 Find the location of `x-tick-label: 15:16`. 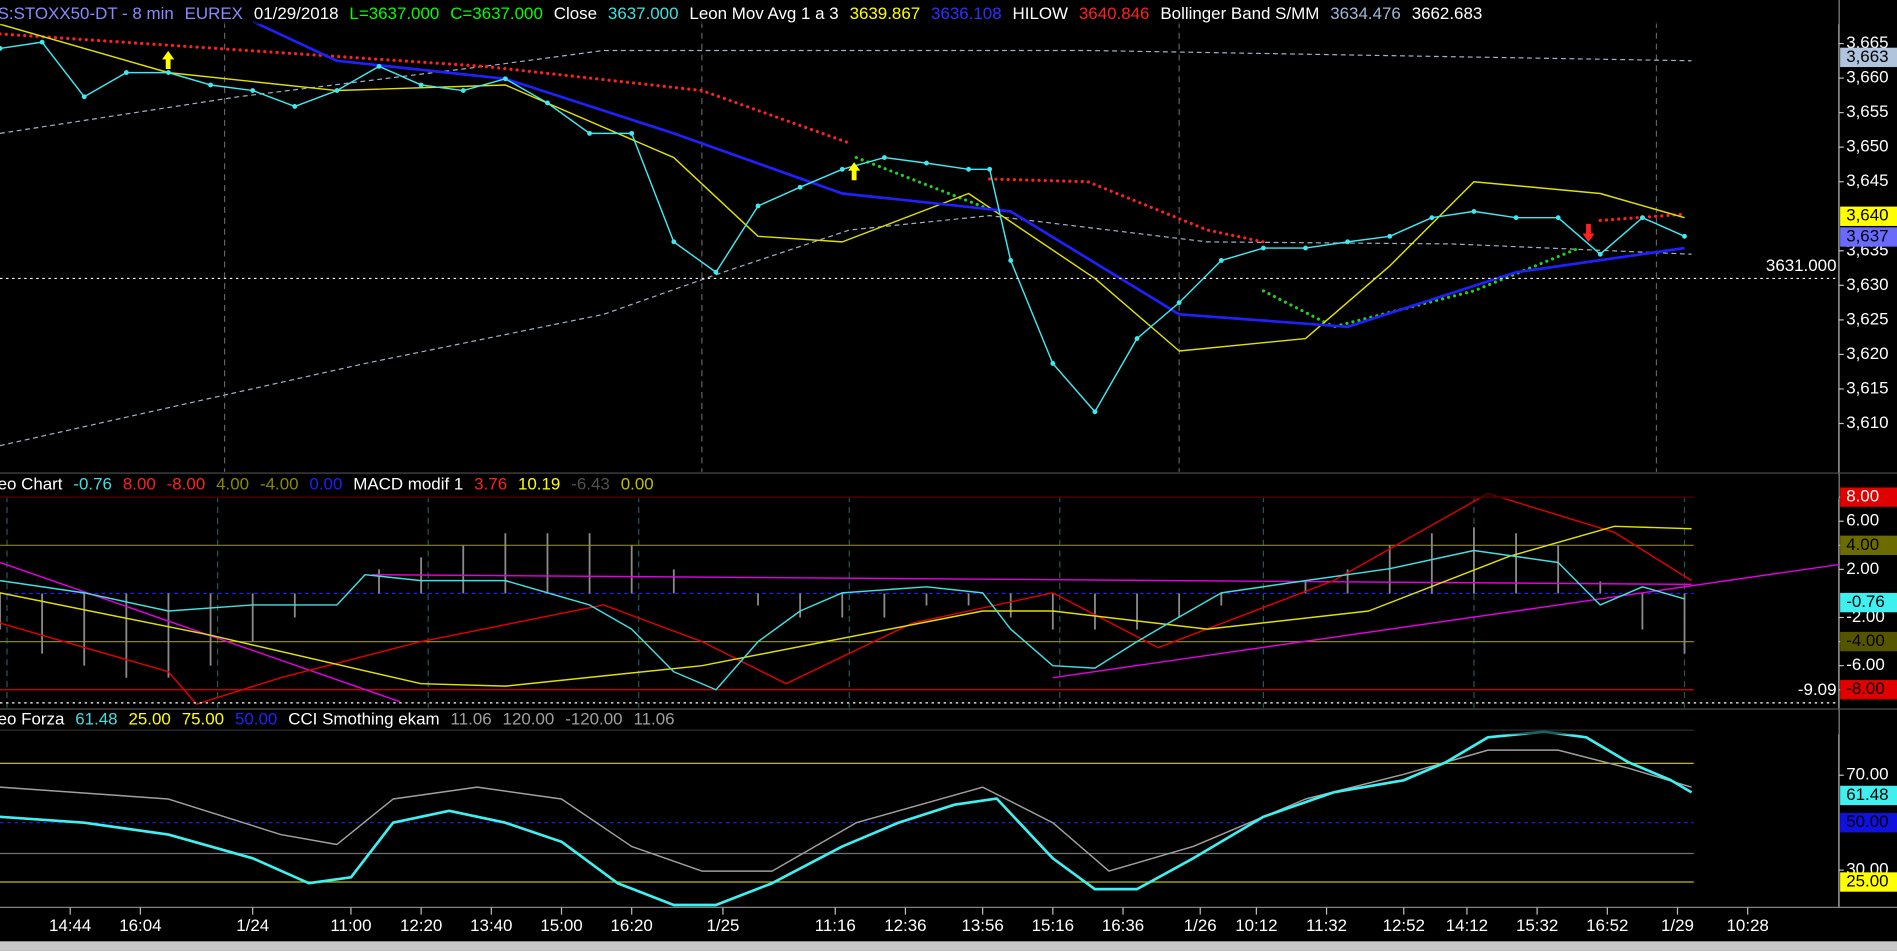

x-tick-label: 15:16 is located at coordinates (1053, 925).